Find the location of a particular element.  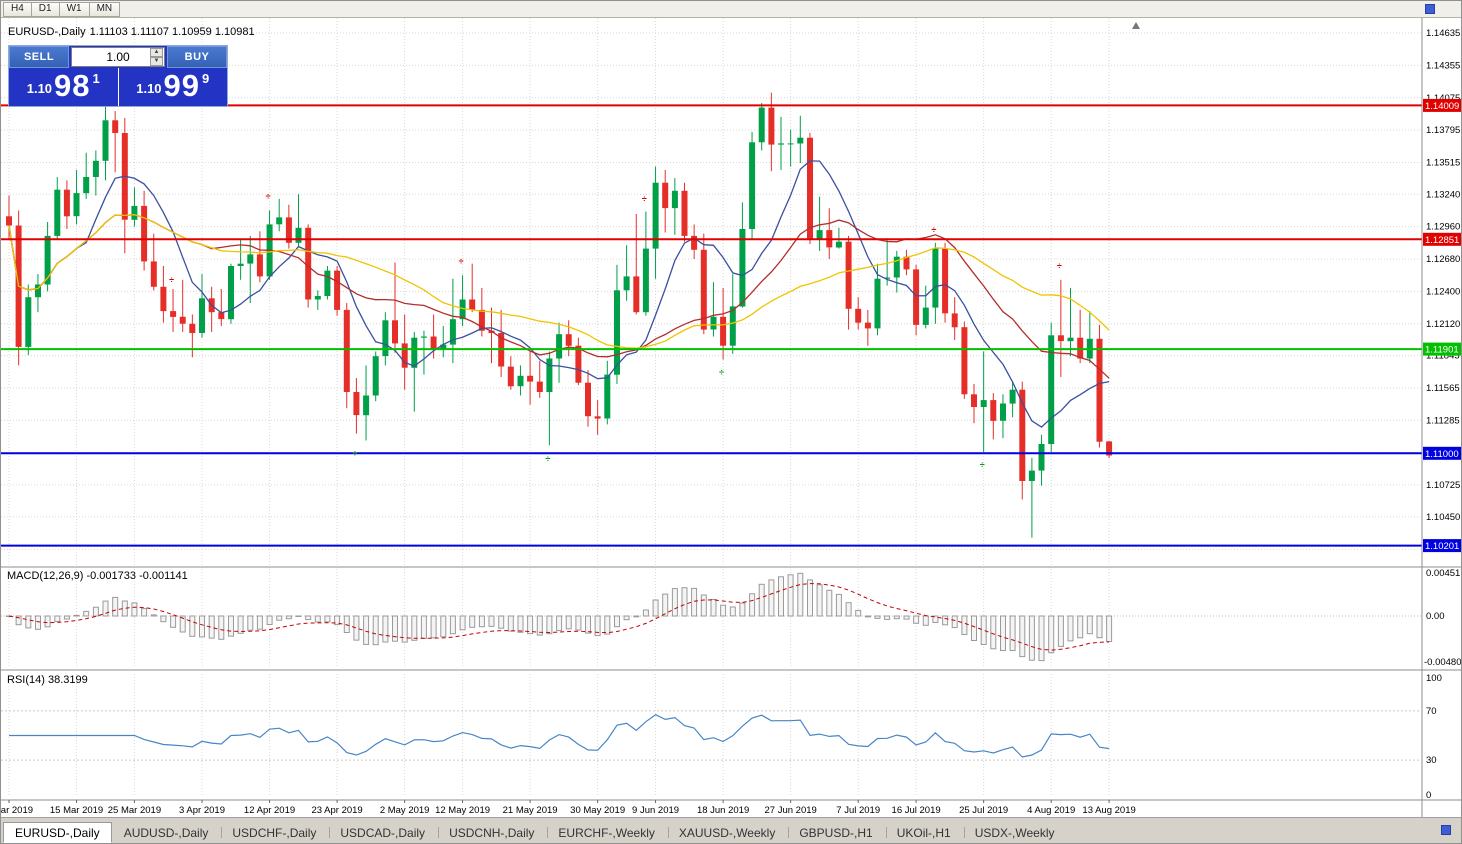

volume-stepper: ▲ ▼ is located at coordinates (156, 57).